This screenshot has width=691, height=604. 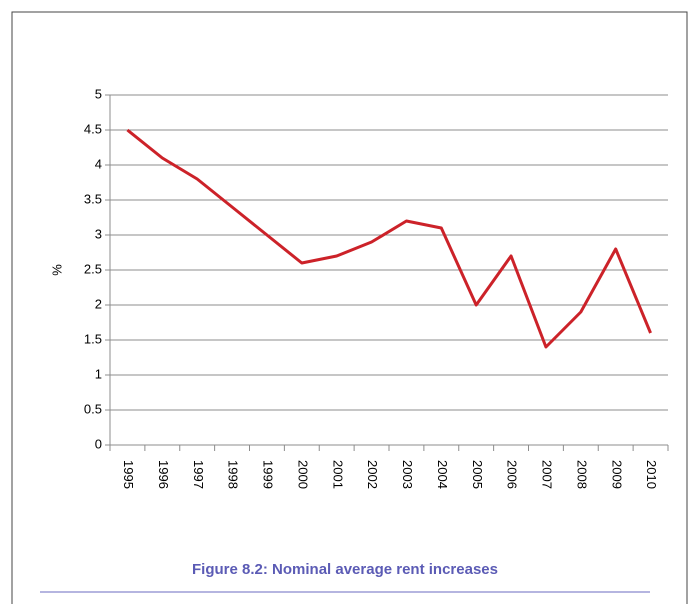 What do you see at coordinates (198, 474) in the screenshot?
I see `x-tick-label: 1997` at bounding box center [198, 474].